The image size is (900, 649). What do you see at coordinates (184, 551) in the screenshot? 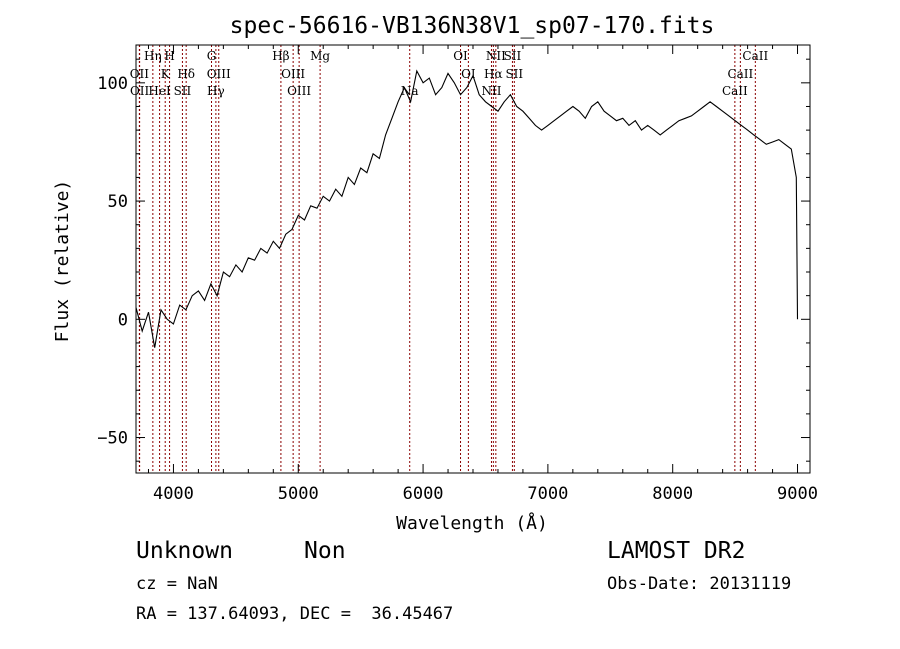
I see `object-class: Unknown` at bounding box center [184, 551].